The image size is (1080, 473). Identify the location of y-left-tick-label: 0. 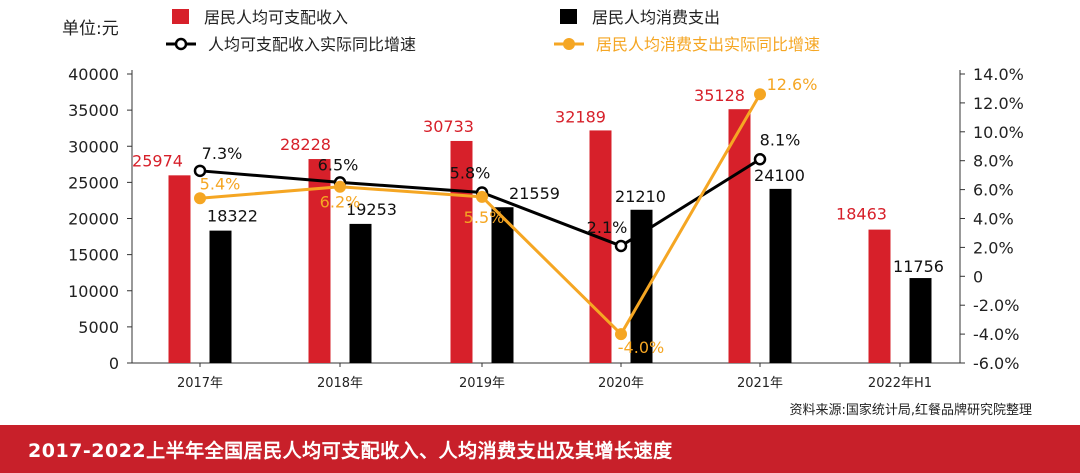
(114, 363).